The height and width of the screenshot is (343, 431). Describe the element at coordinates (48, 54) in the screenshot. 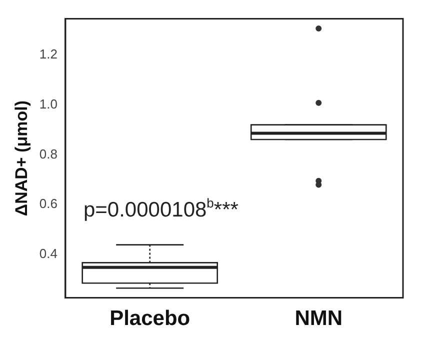

I see `y-tick-label: 1.2` at that location.